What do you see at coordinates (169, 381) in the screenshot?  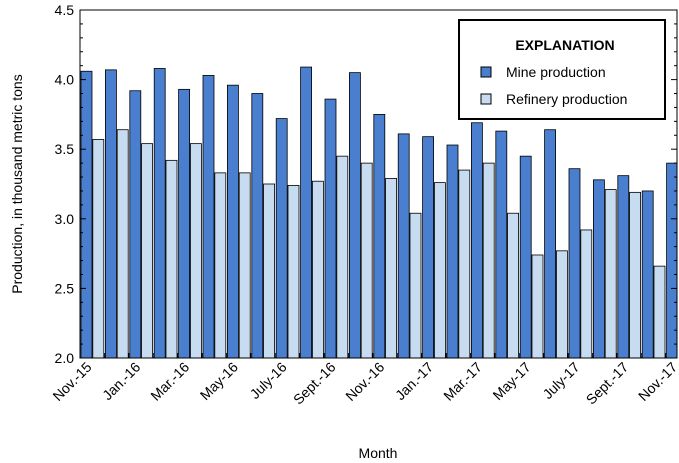 I see `x-tick-label: Mar.-16` at bounding box center [169, 381].